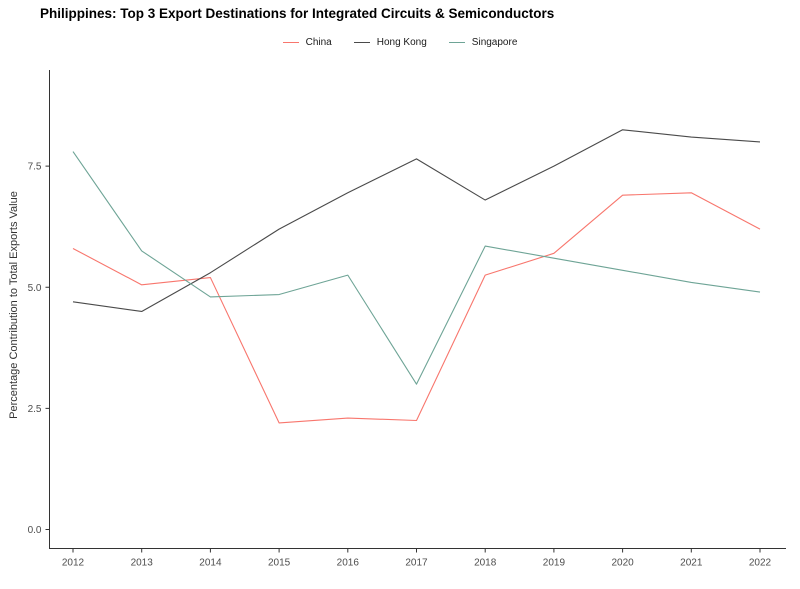 Image resolution: width=800 pixels, height=589 pixels. What do you see at coordinates (35, 409) in the screenshot?
I see `y-tick-label: 2.5` at bounding box center [35, 409].